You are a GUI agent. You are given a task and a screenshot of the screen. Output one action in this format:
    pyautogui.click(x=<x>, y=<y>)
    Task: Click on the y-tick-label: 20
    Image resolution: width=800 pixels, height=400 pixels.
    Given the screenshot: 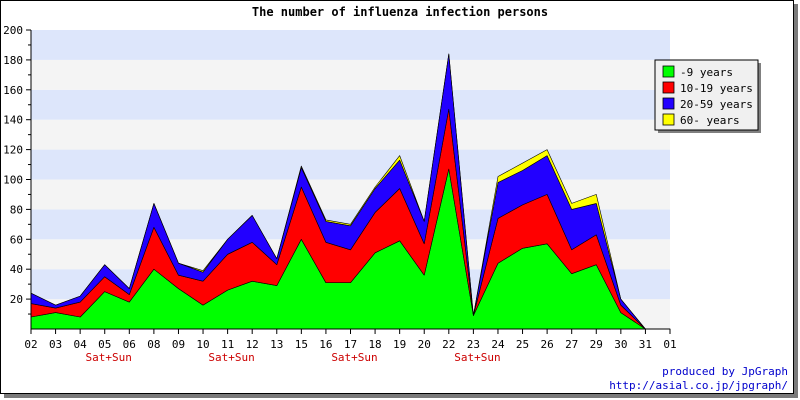 What is the action you would take?
    pyautogui.click(x=16, y=299)
    